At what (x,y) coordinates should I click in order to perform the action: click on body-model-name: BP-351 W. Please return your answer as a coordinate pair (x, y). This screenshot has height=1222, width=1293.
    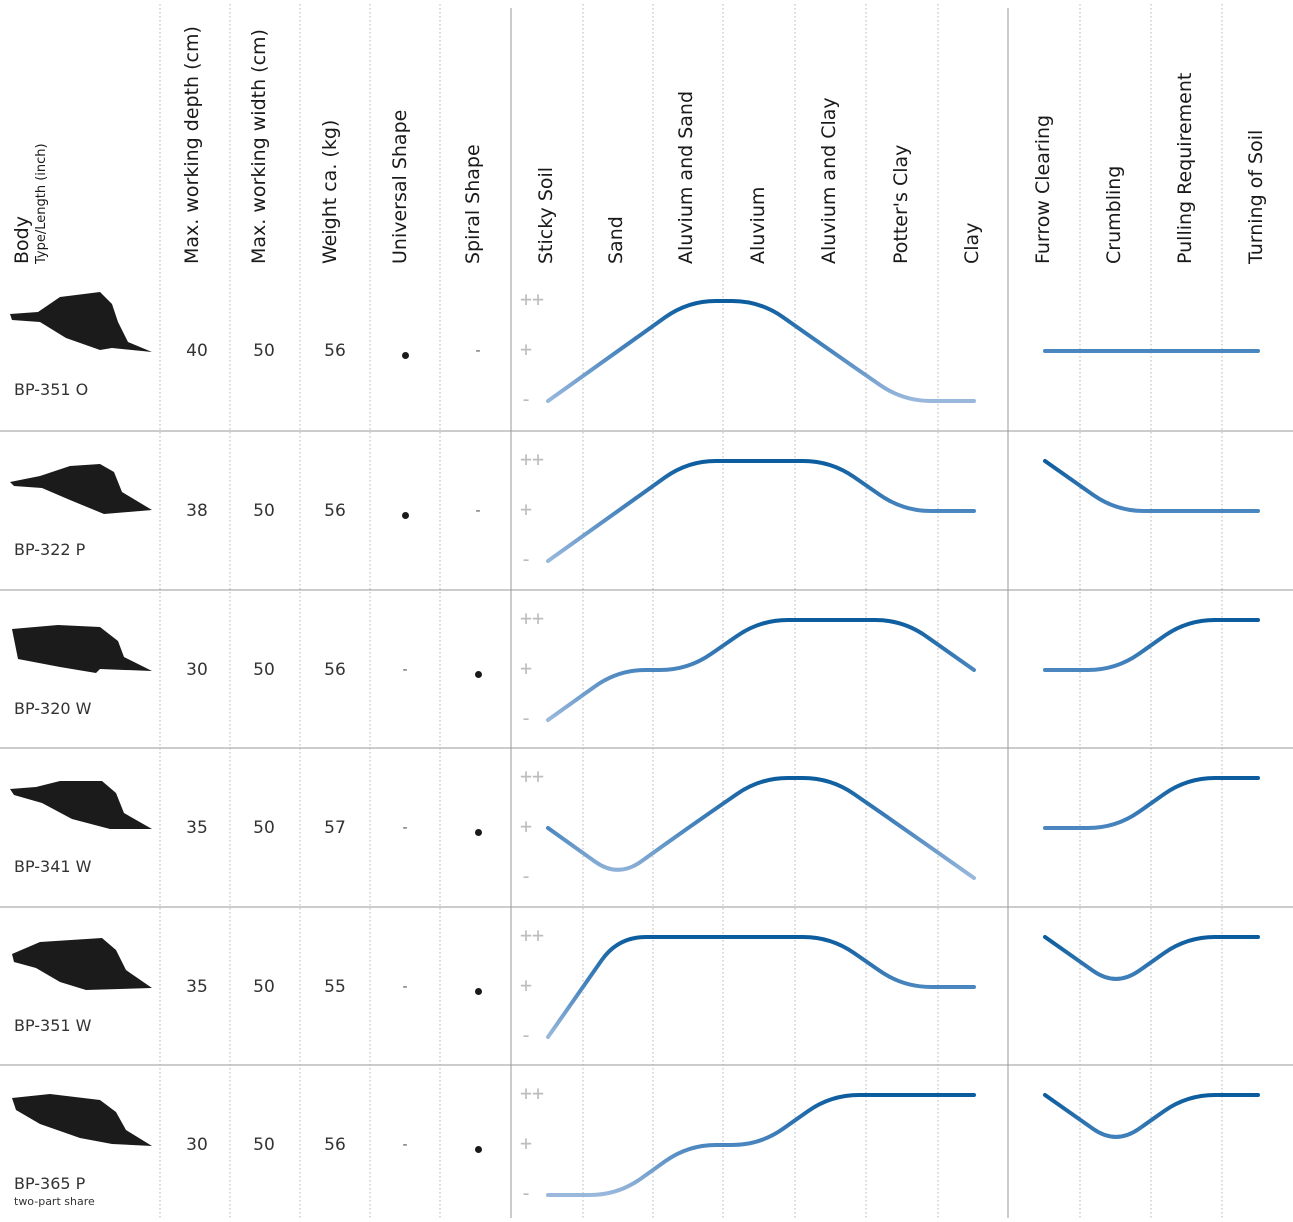
    Looking at the image, I should click on (53, 1025).